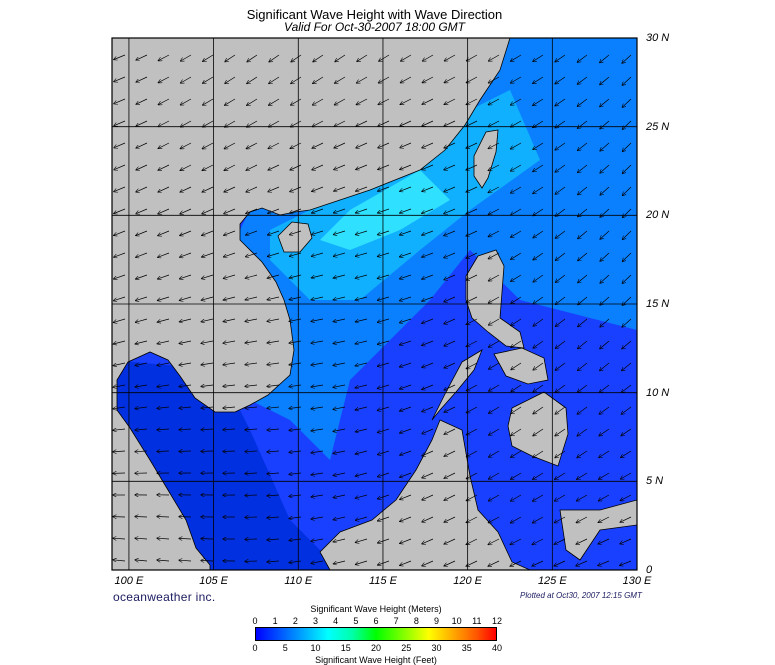 This screenshot has height=665, width=775. What do you see at coordinates (374, 27) in the screenshot?
I see `valid-time-subtitle: Valid For Oct-30-2007 18:00 GMT` at bounding box center [374, 27].